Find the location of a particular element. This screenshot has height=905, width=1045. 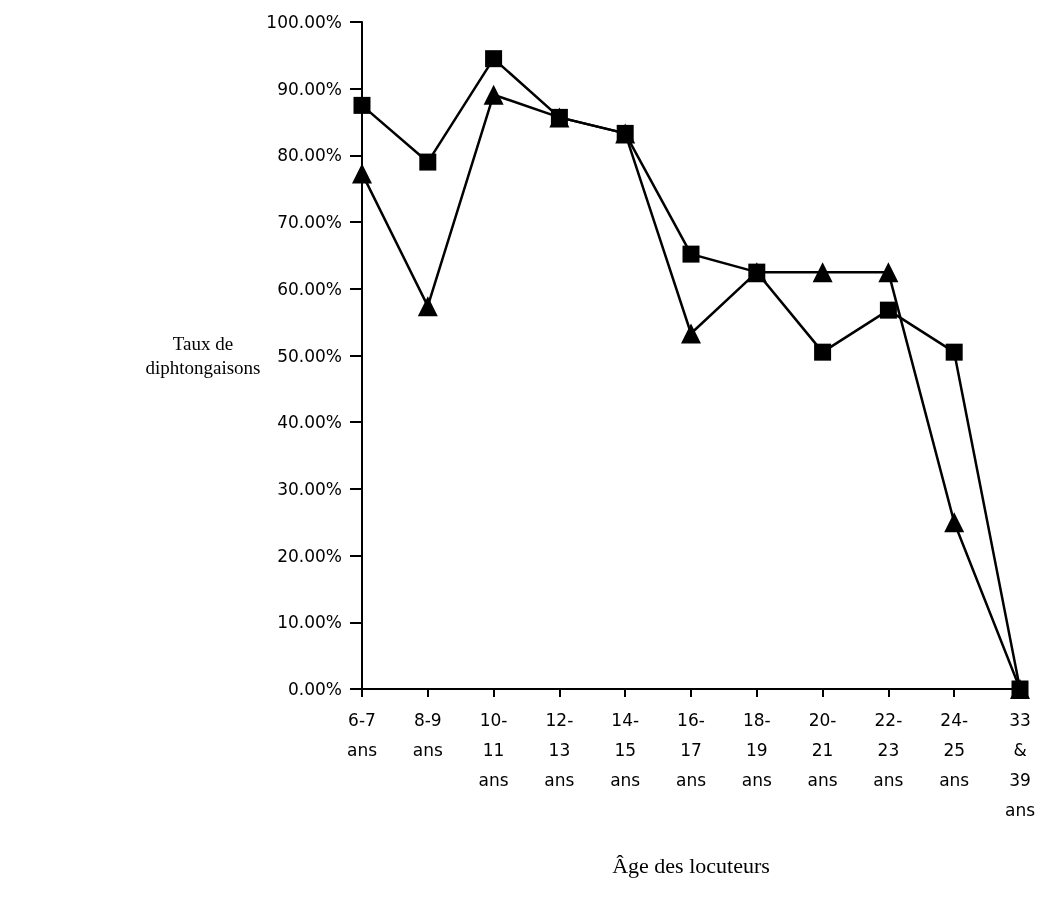

x-tick-label: 14- 15 ans is located at coordinates (625, 750).